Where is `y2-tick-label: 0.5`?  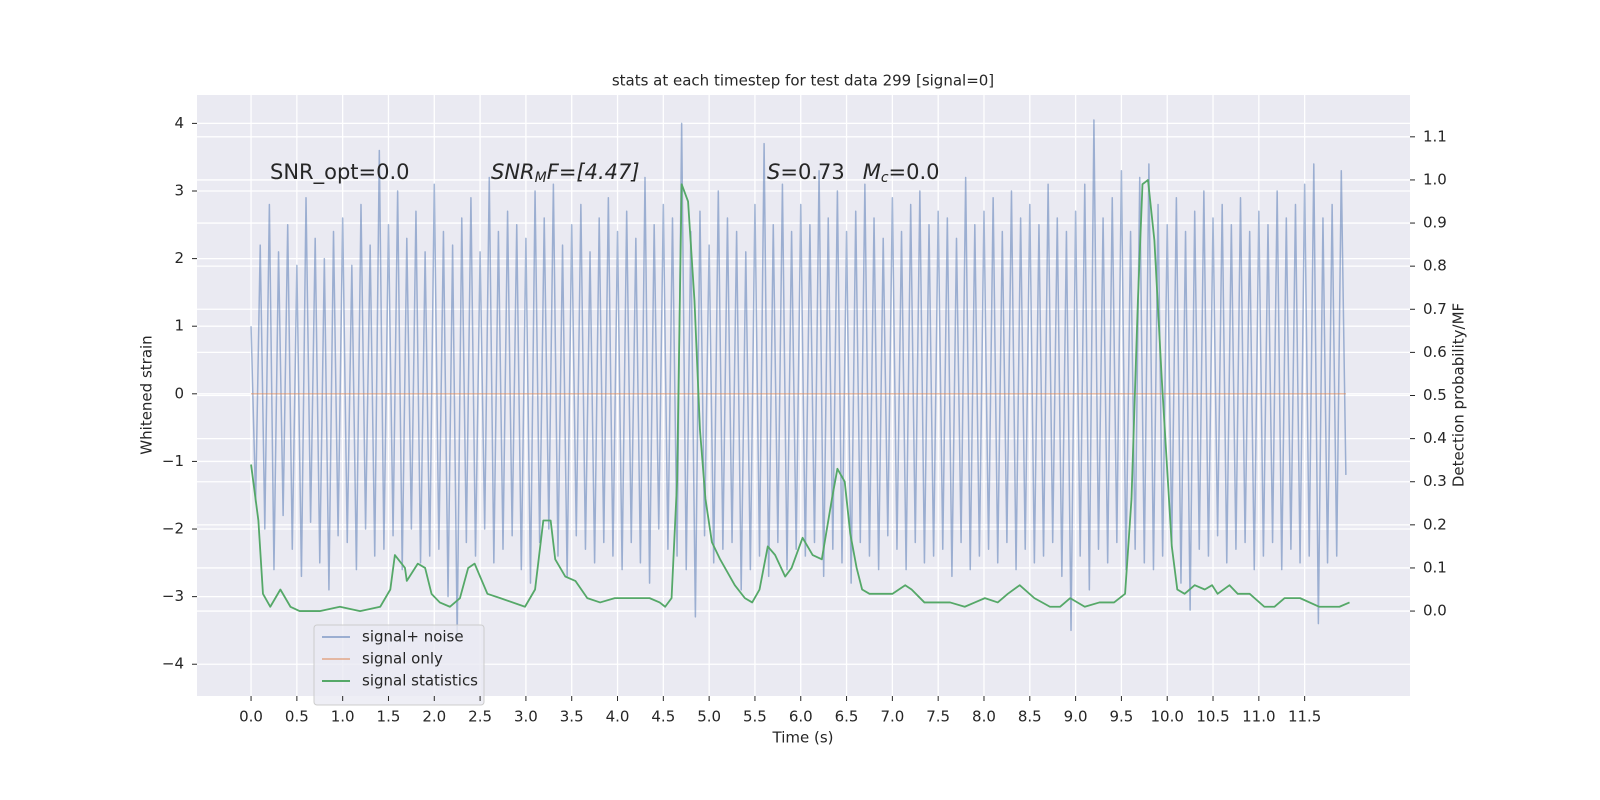
y2-tick-label: 0.5 is located at coordinates (1435, 395).